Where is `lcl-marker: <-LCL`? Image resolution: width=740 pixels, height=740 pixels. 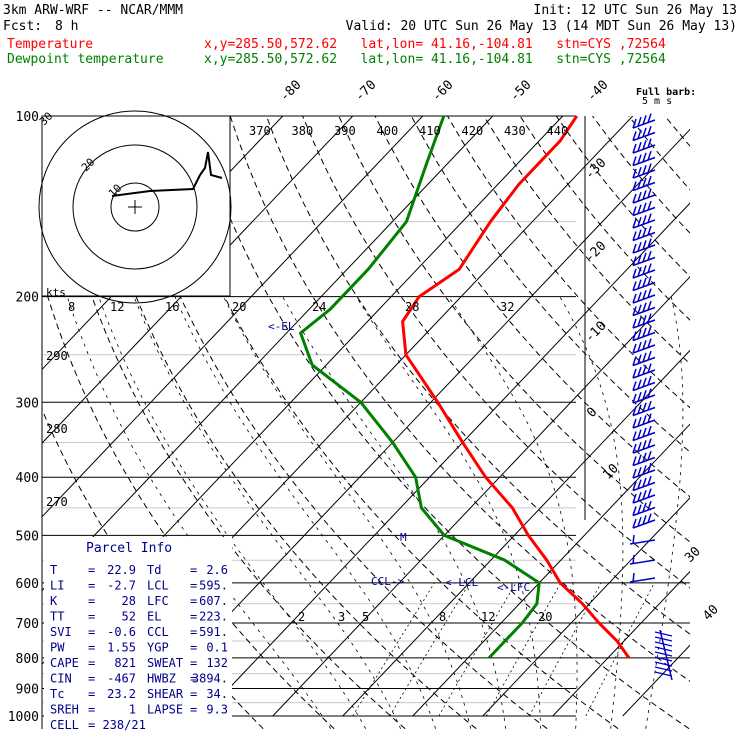
lcl-marker: <-LCL is located at coordinates (461, 582).